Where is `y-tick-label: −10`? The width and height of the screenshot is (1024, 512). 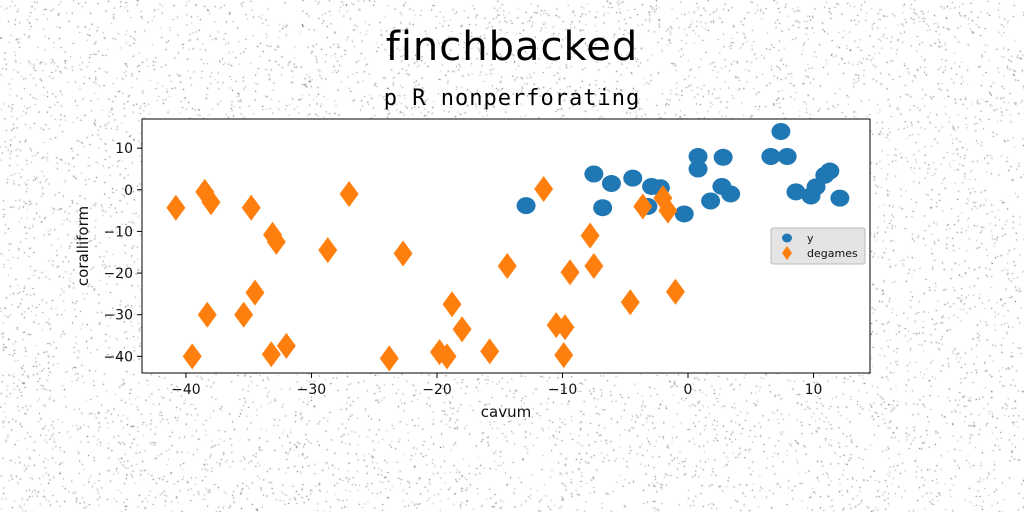
y-tick-label: −10 is located at coordinates (118, 232).